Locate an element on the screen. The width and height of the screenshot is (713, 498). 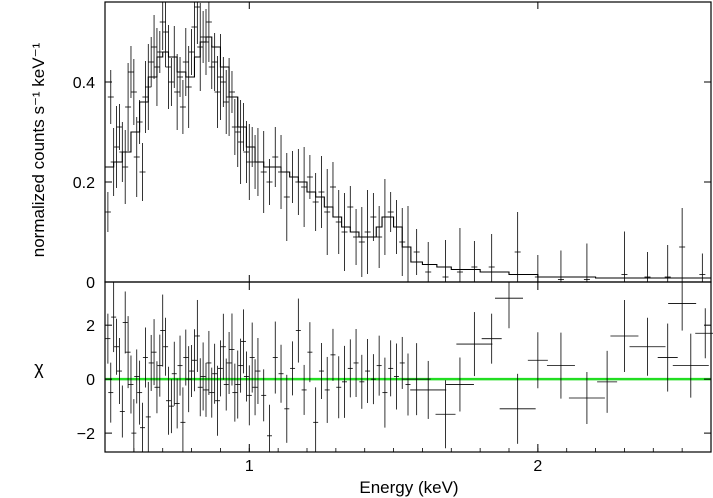
residual-y-tick-label: −2 is located at coordinates (86, 434).